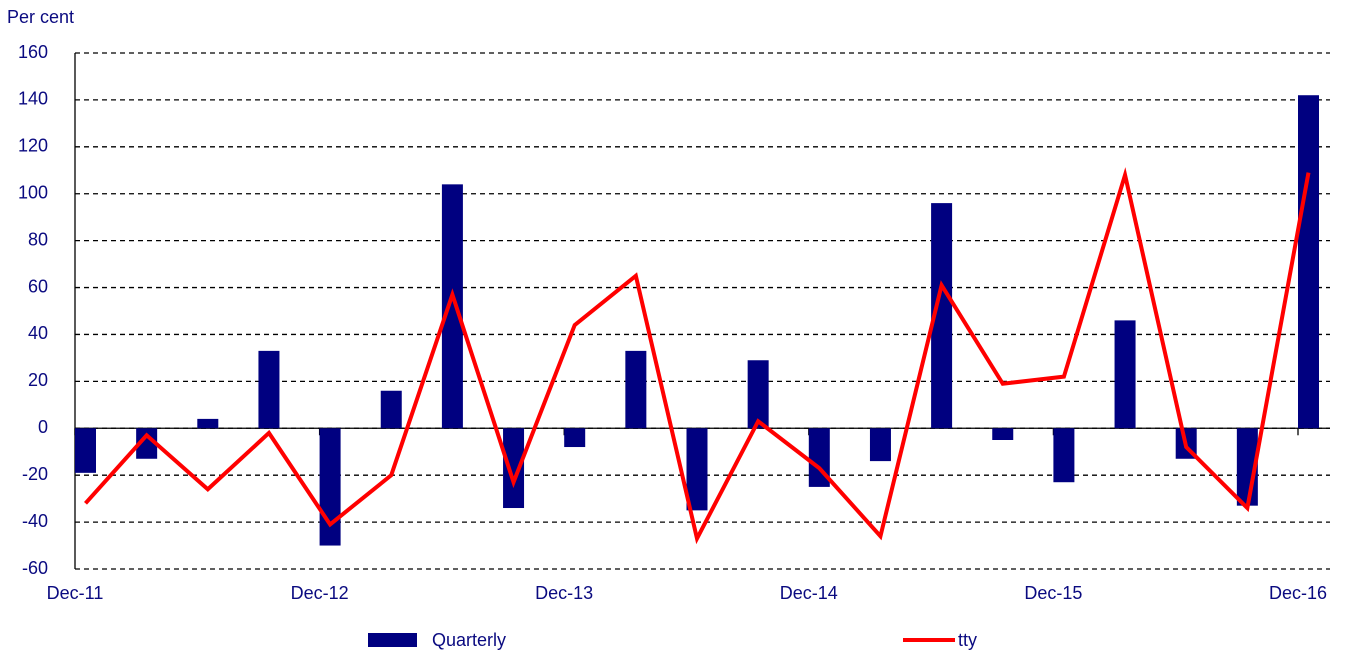 This screenshot has width=1364, height=662. I want to click on x-tick-label: Dec-11, so click(75, 593).